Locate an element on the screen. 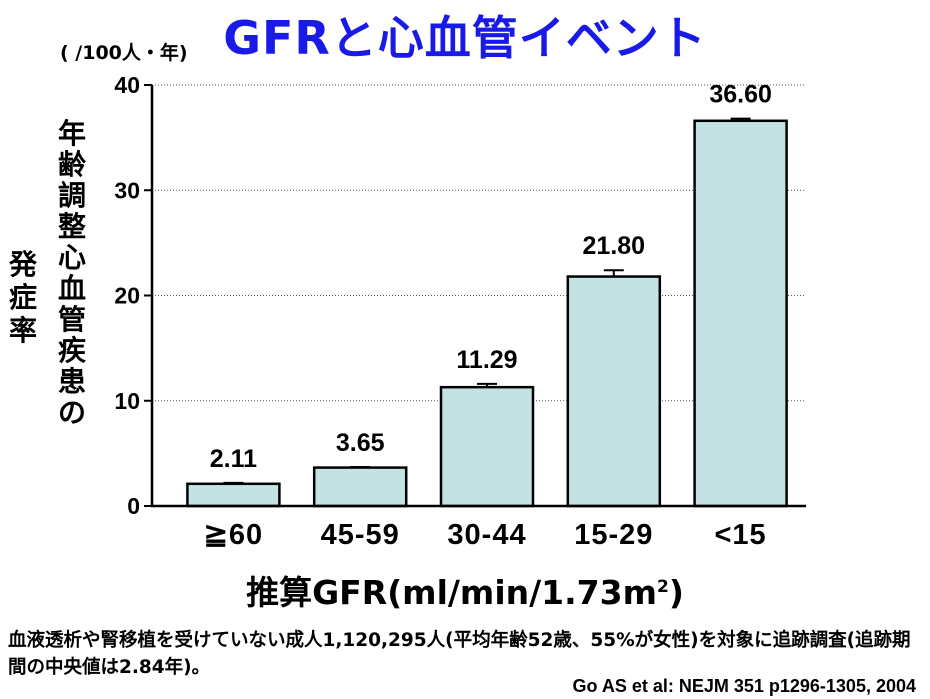 Image resolution: width=930 pixels, height=699 pixels. x-tick-label: ≧60 is located at coordinates (234, 535).